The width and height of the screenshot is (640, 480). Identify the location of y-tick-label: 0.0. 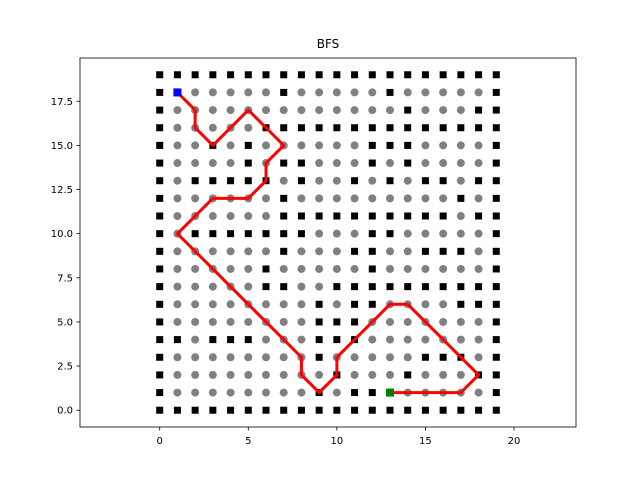
(65, 411).